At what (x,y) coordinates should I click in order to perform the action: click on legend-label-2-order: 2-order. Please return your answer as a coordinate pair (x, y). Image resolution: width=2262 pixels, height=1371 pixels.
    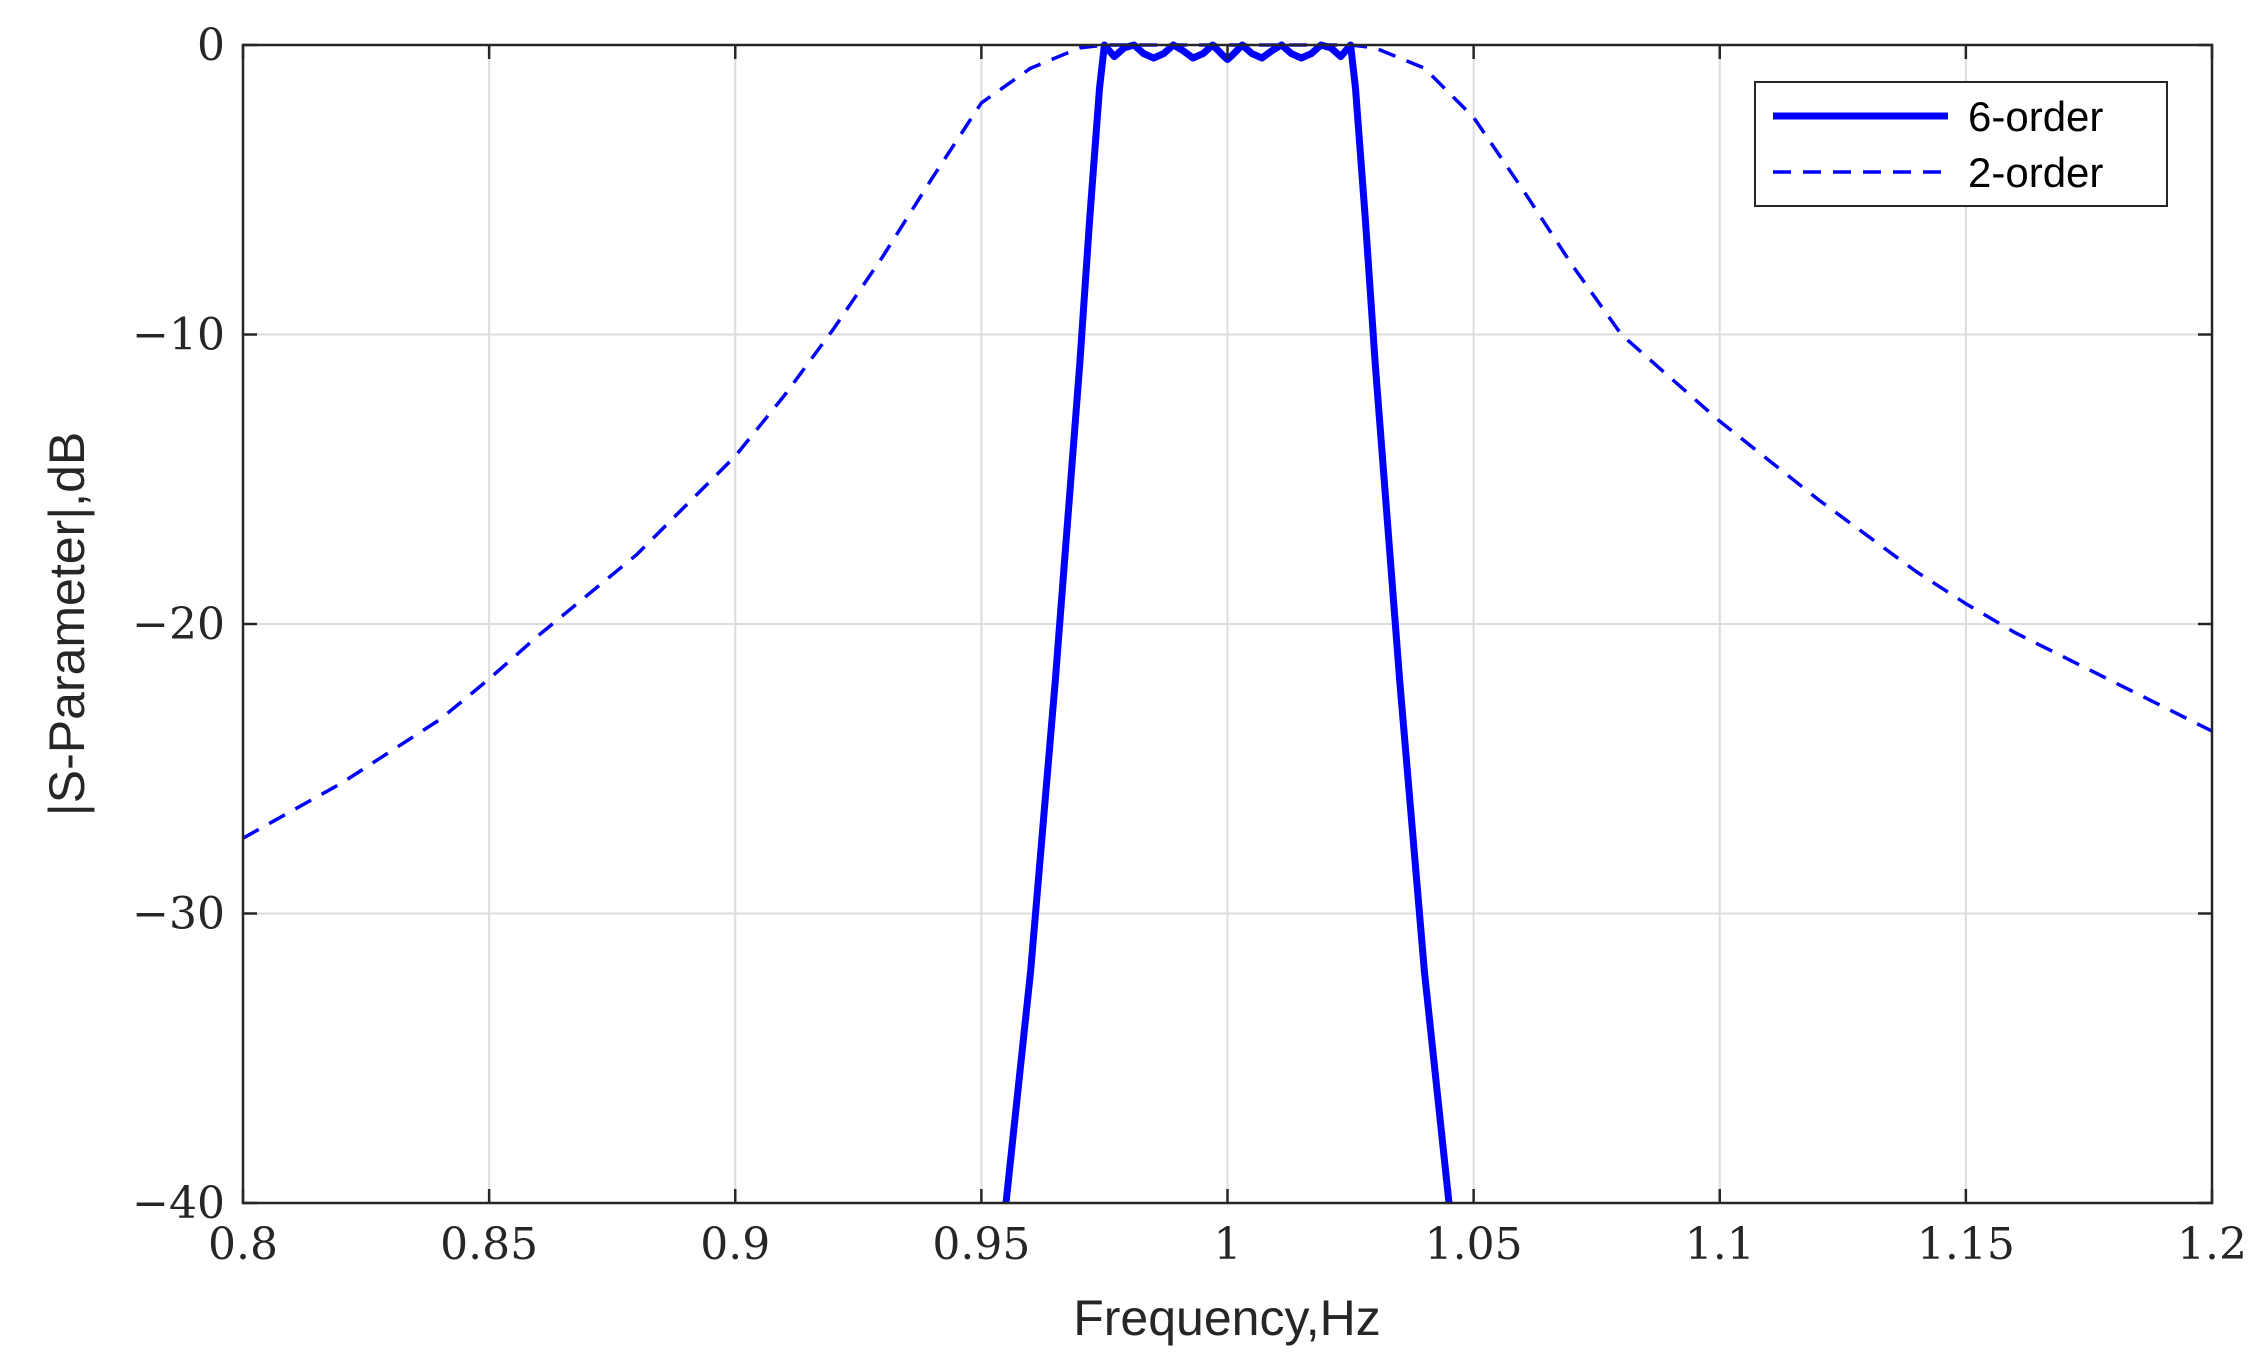
    Looking at the image, I should click on (2035, 172).